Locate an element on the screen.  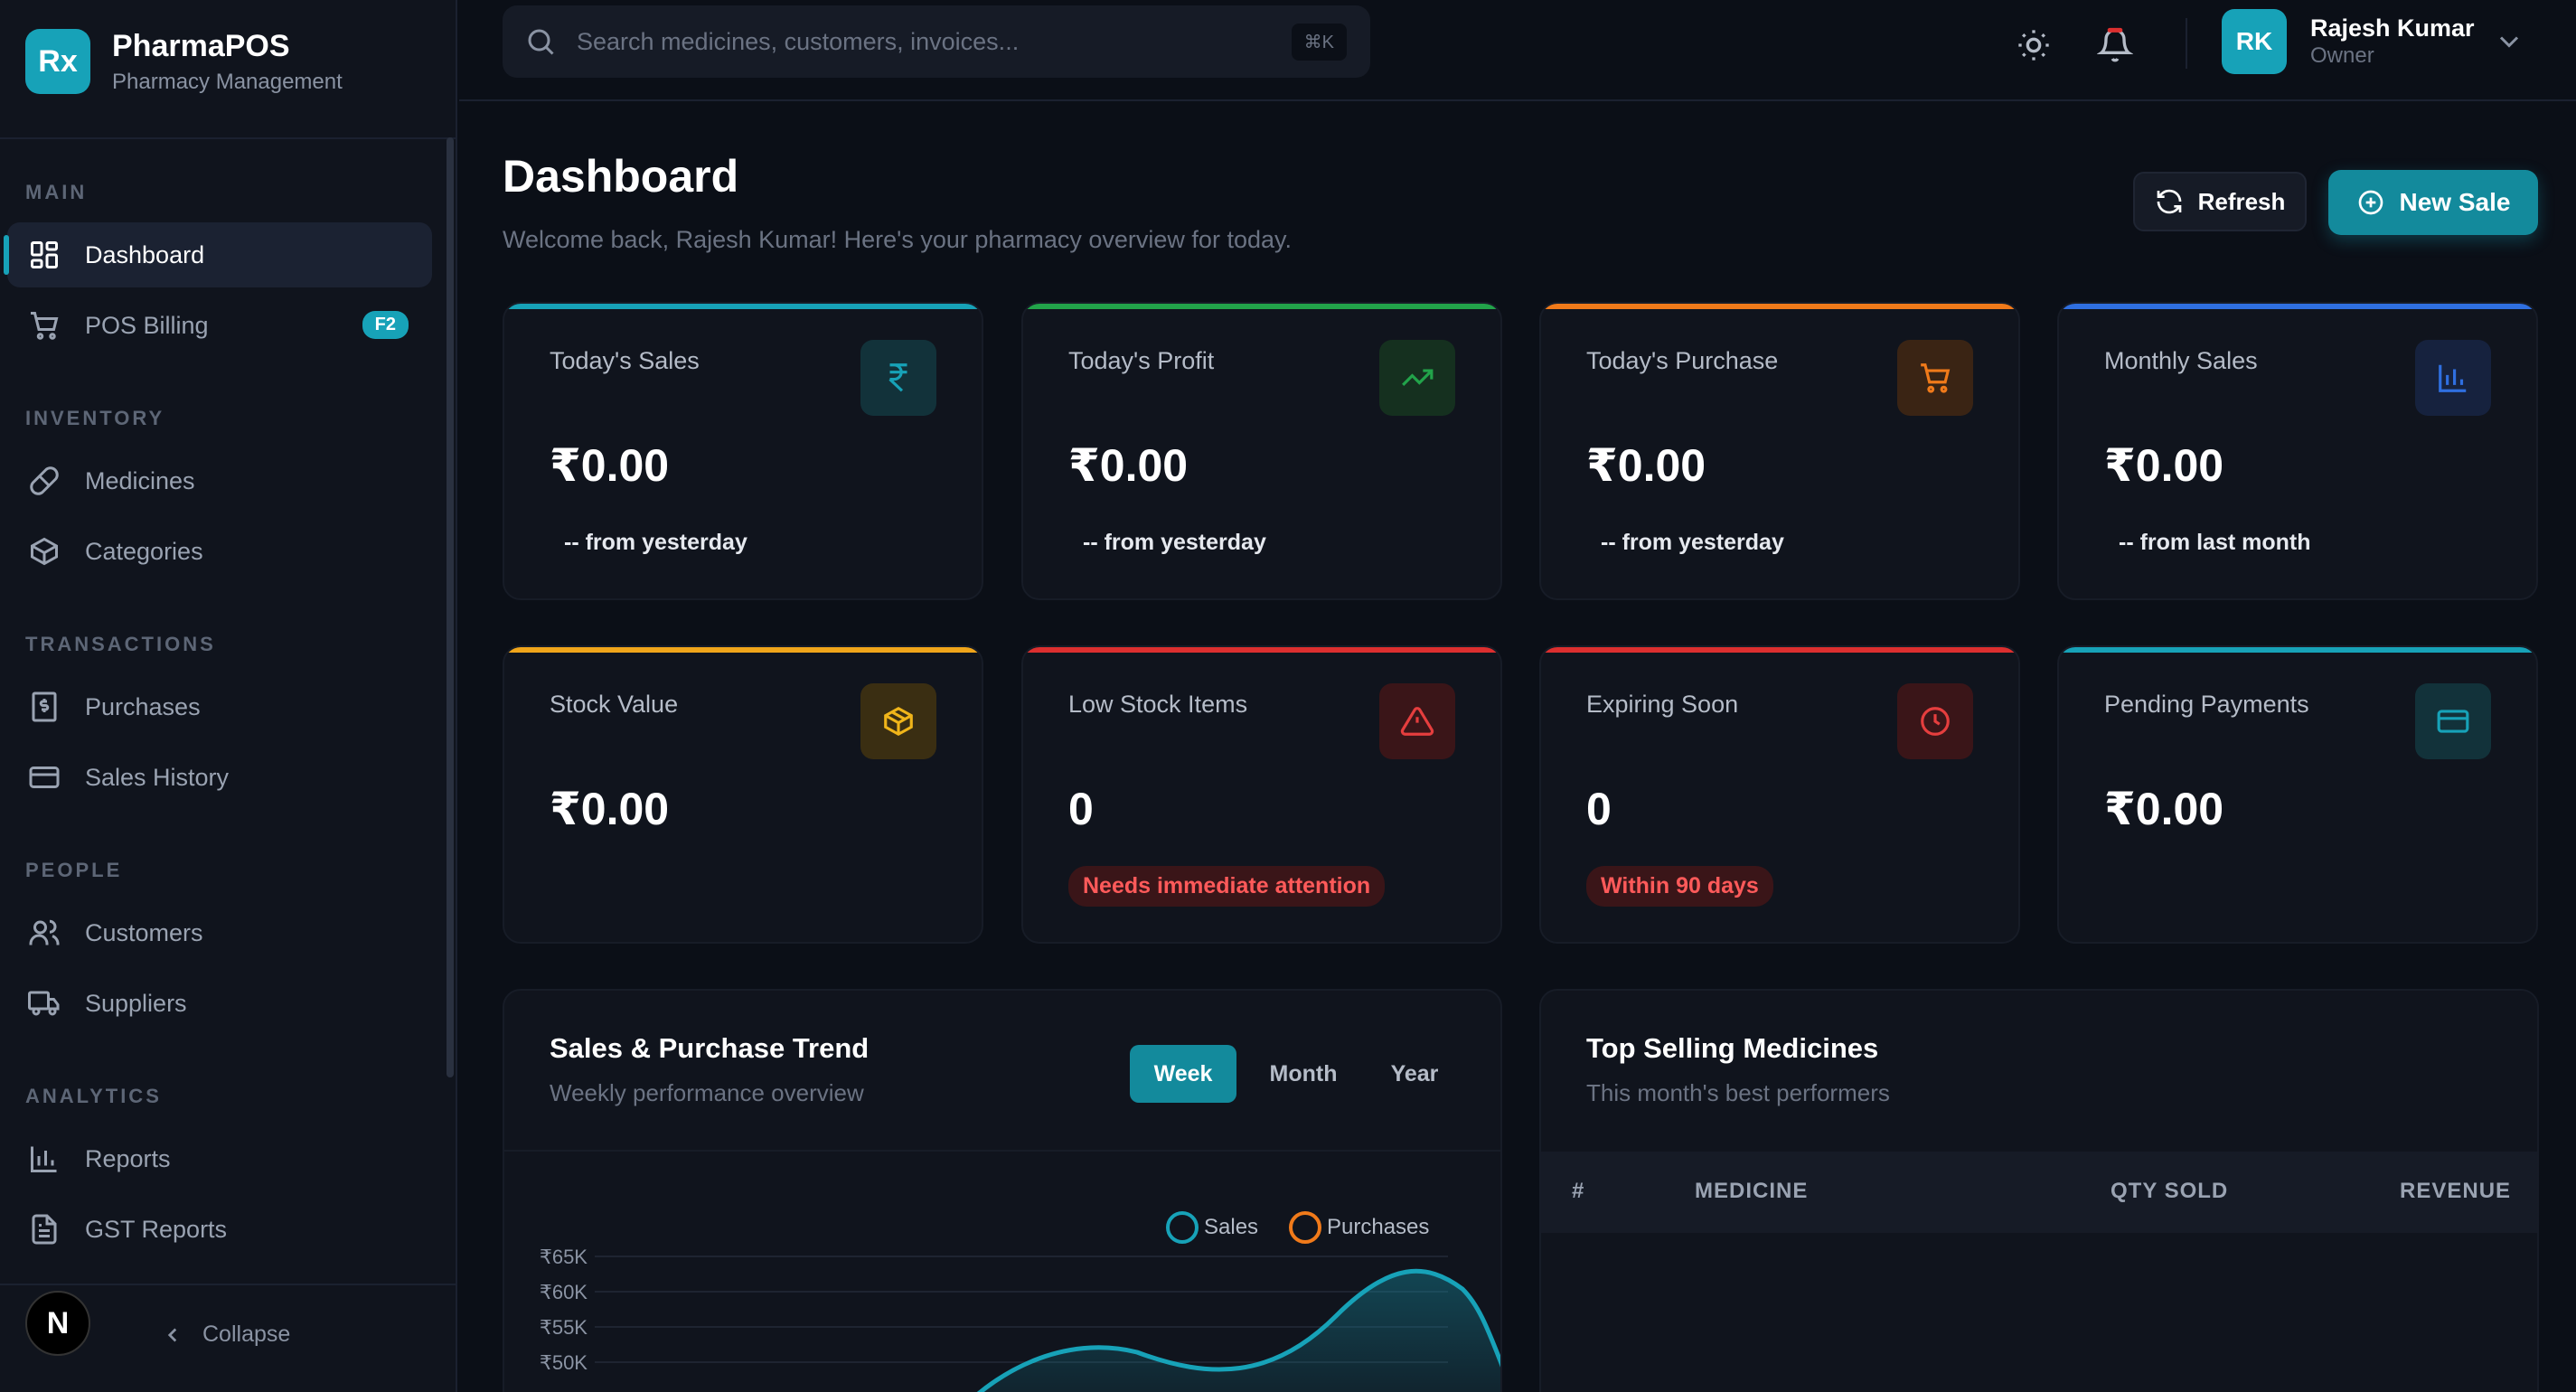
y-tick-label: ₹65K is located at coordinates (564, 1257).